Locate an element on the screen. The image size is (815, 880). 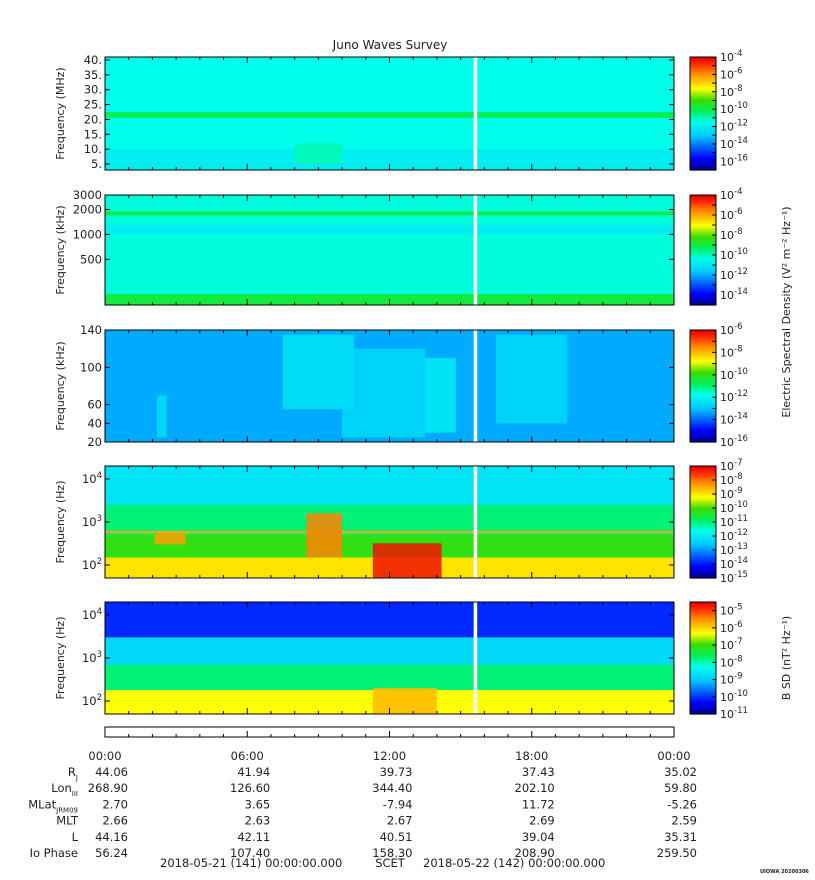
colorbar-tick-label: 10⁻¹¹ is located at coordinates (734, 713).